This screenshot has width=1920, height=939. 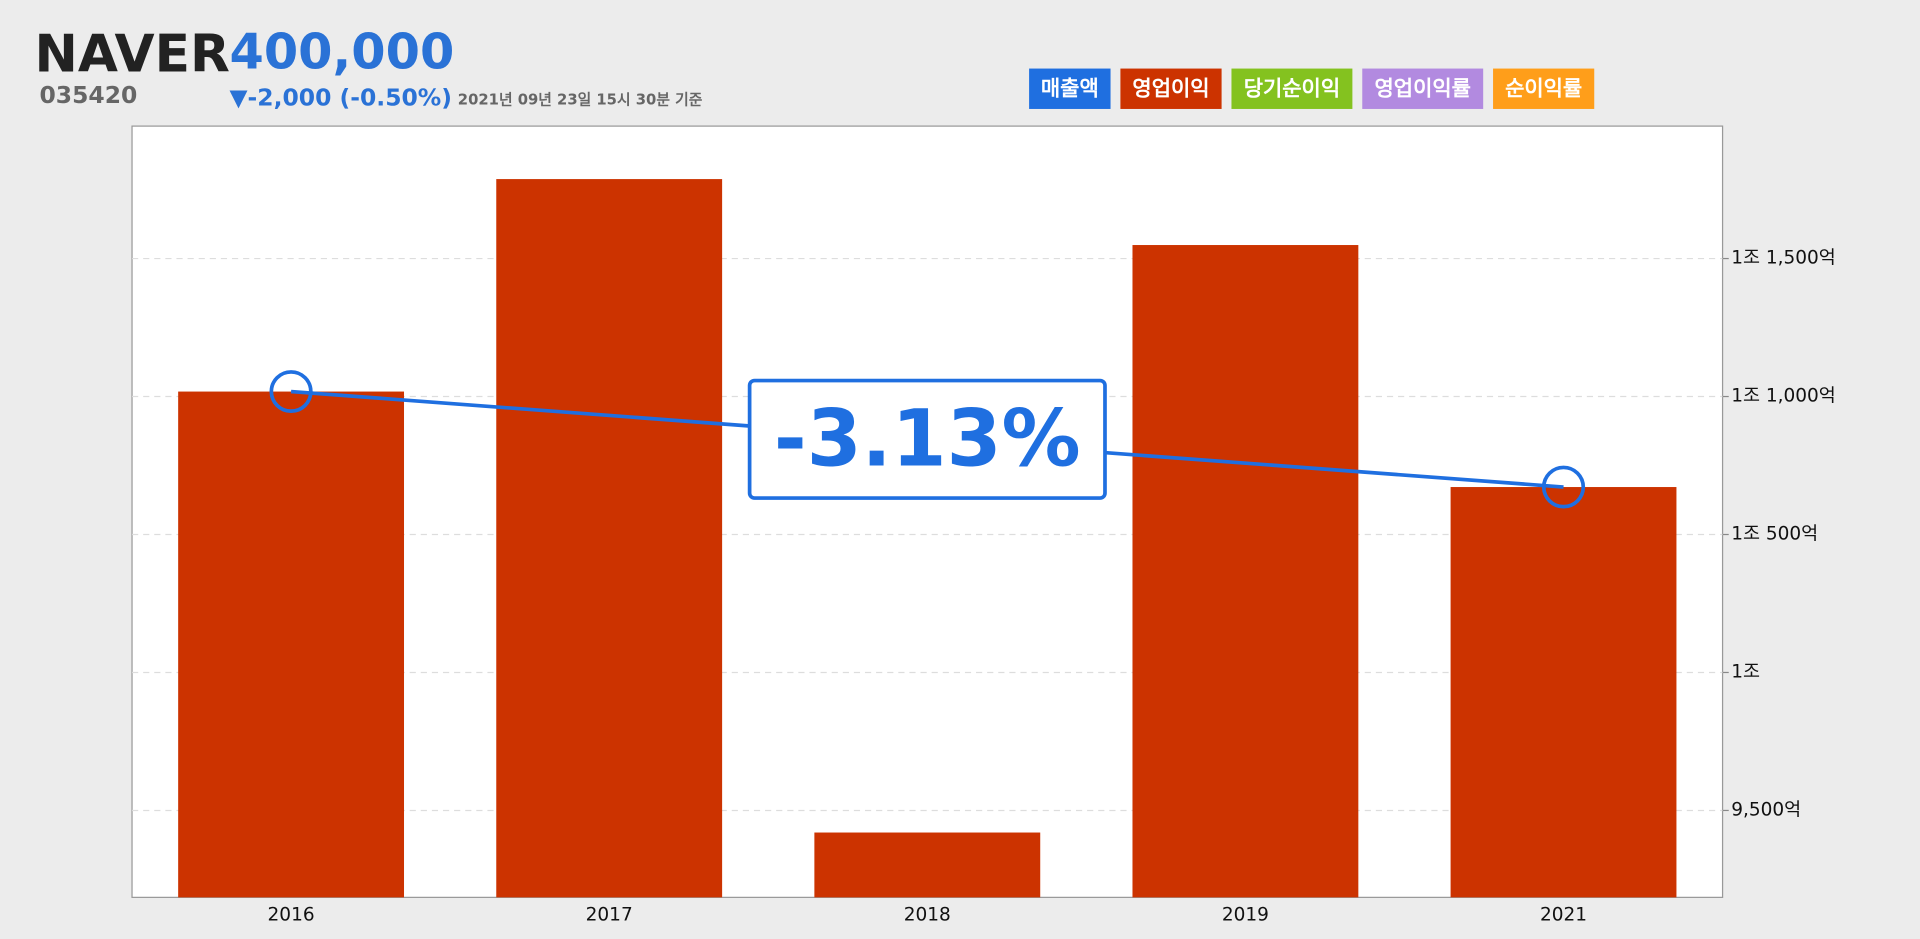 What do you see at coordinates (580, 99) in the screenshot?
I see `timestamp: 2021년 09년 23일 15시 30분 기준` at bounding box center [580, 99].